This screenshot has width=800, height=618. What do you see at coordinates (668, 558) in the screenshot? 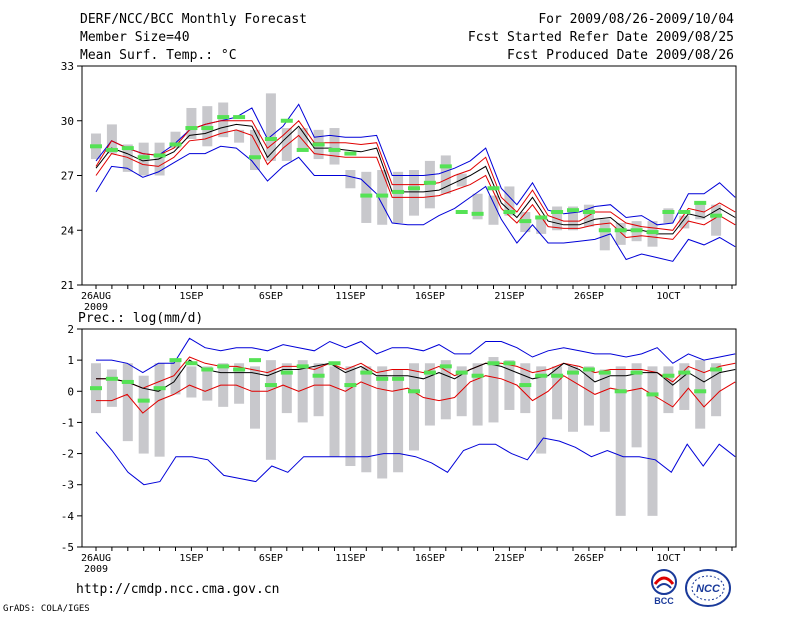
I see `precip-xtick-label: 1OCT` at bounding box center [668, 558].